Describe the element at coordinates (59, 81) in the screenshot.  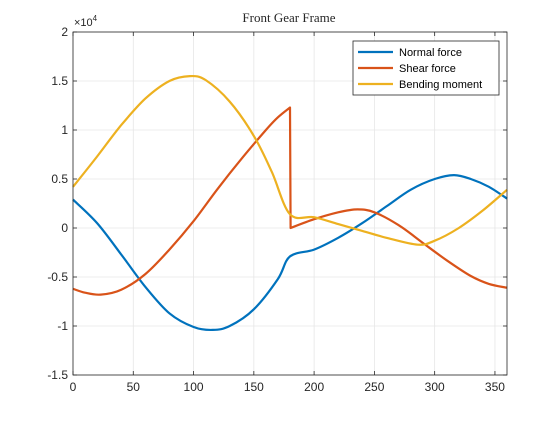
I see `y-tick-label: 1.5` at that location.